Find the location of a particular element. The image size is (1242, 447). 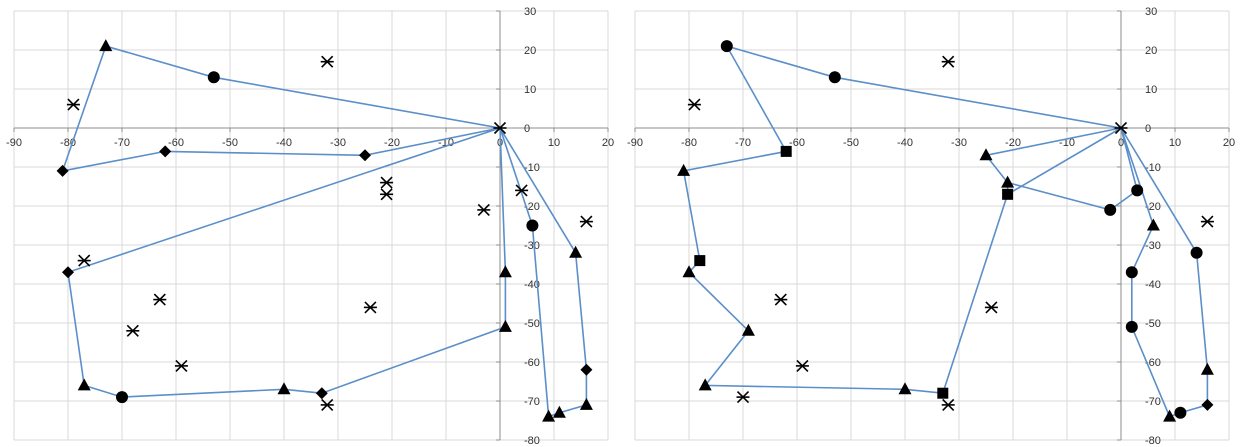

y-tick-label: -60 is located at coordinates (532, 363).